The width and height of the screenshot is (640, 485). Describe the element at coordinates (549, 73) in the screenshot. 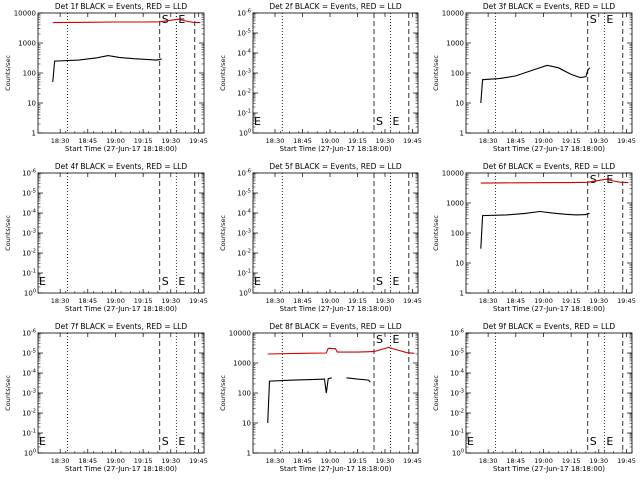

I see `plot-frame` at that location.